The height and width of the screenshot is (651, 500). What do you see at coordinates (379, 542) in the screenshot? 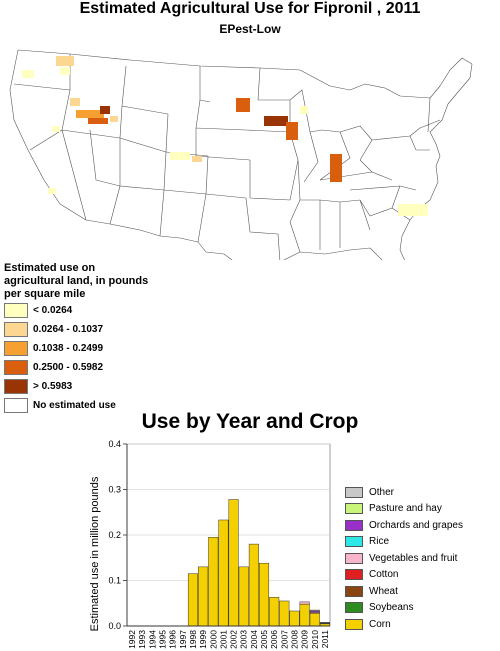
I see `crop-label: Rice` at bounding box center [379, 542].